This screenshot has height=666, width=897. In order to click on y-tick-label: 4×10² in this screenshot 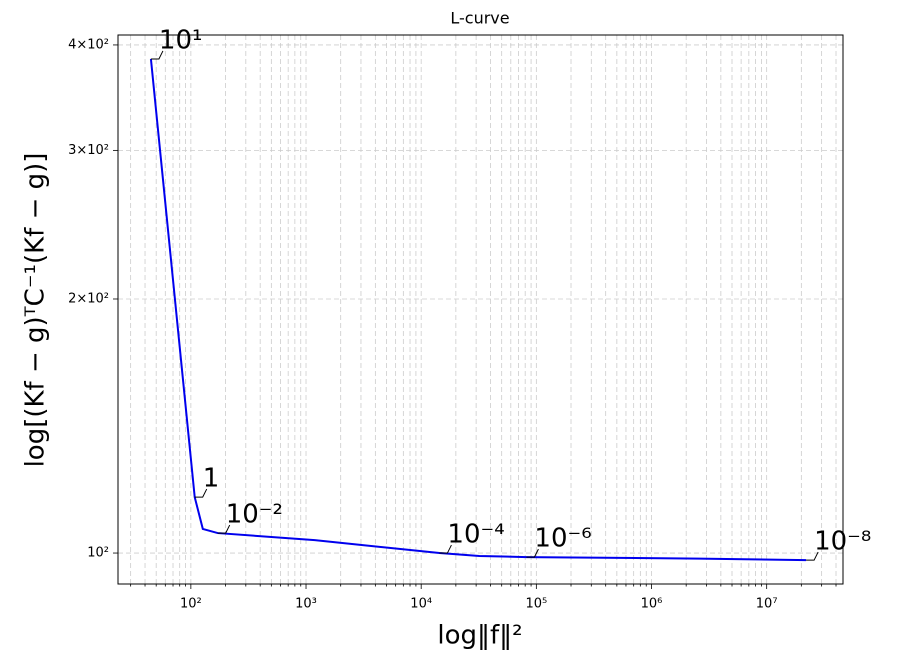, I will do `click(88, 44)`.